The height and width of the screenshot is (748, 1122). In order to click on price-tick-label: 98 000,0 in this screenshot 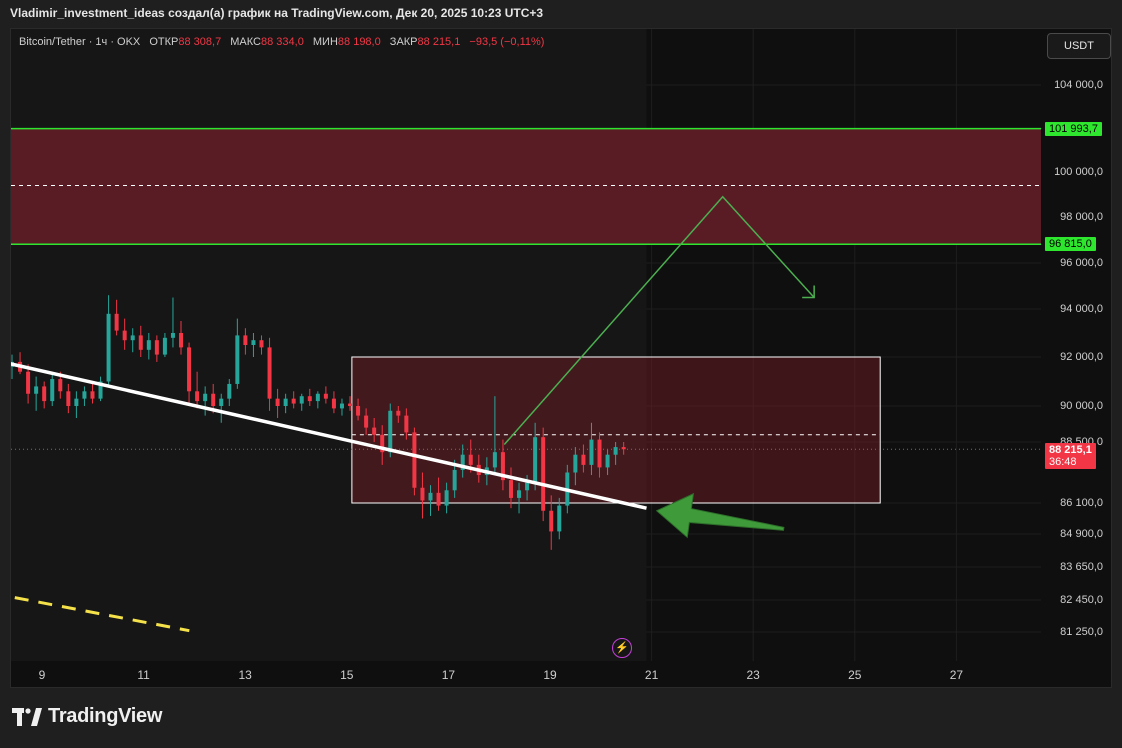, I will do `click(1081, 217)`.